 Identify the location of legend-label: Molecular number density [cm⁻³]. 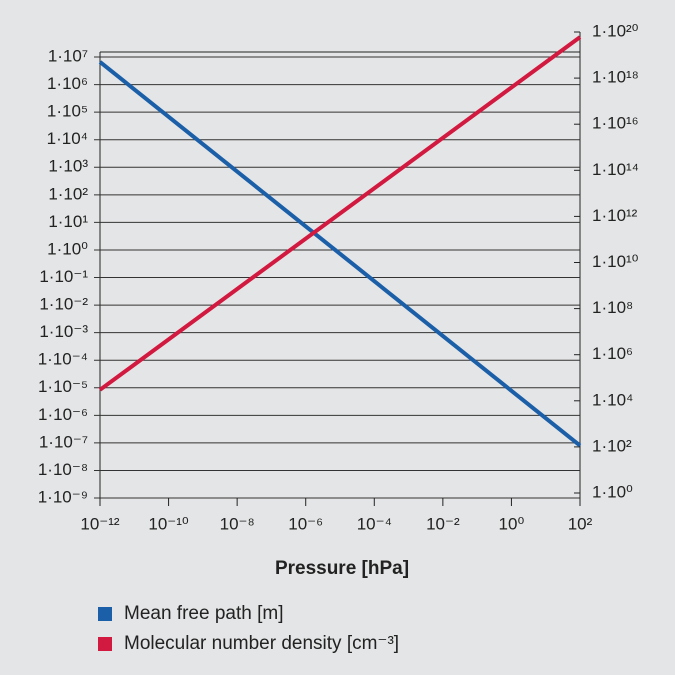
(261, 643).